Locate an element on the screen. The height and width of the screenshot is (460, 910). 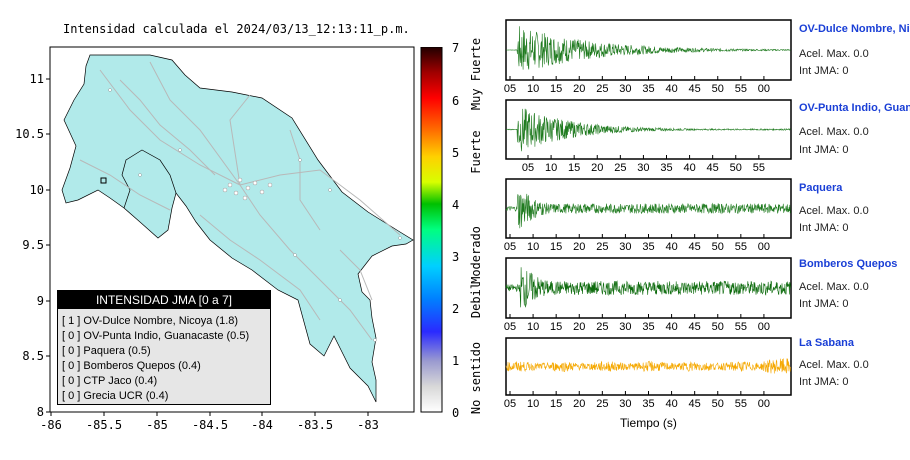
colorbar-tick: 0 is located at coordinates (456, 413).